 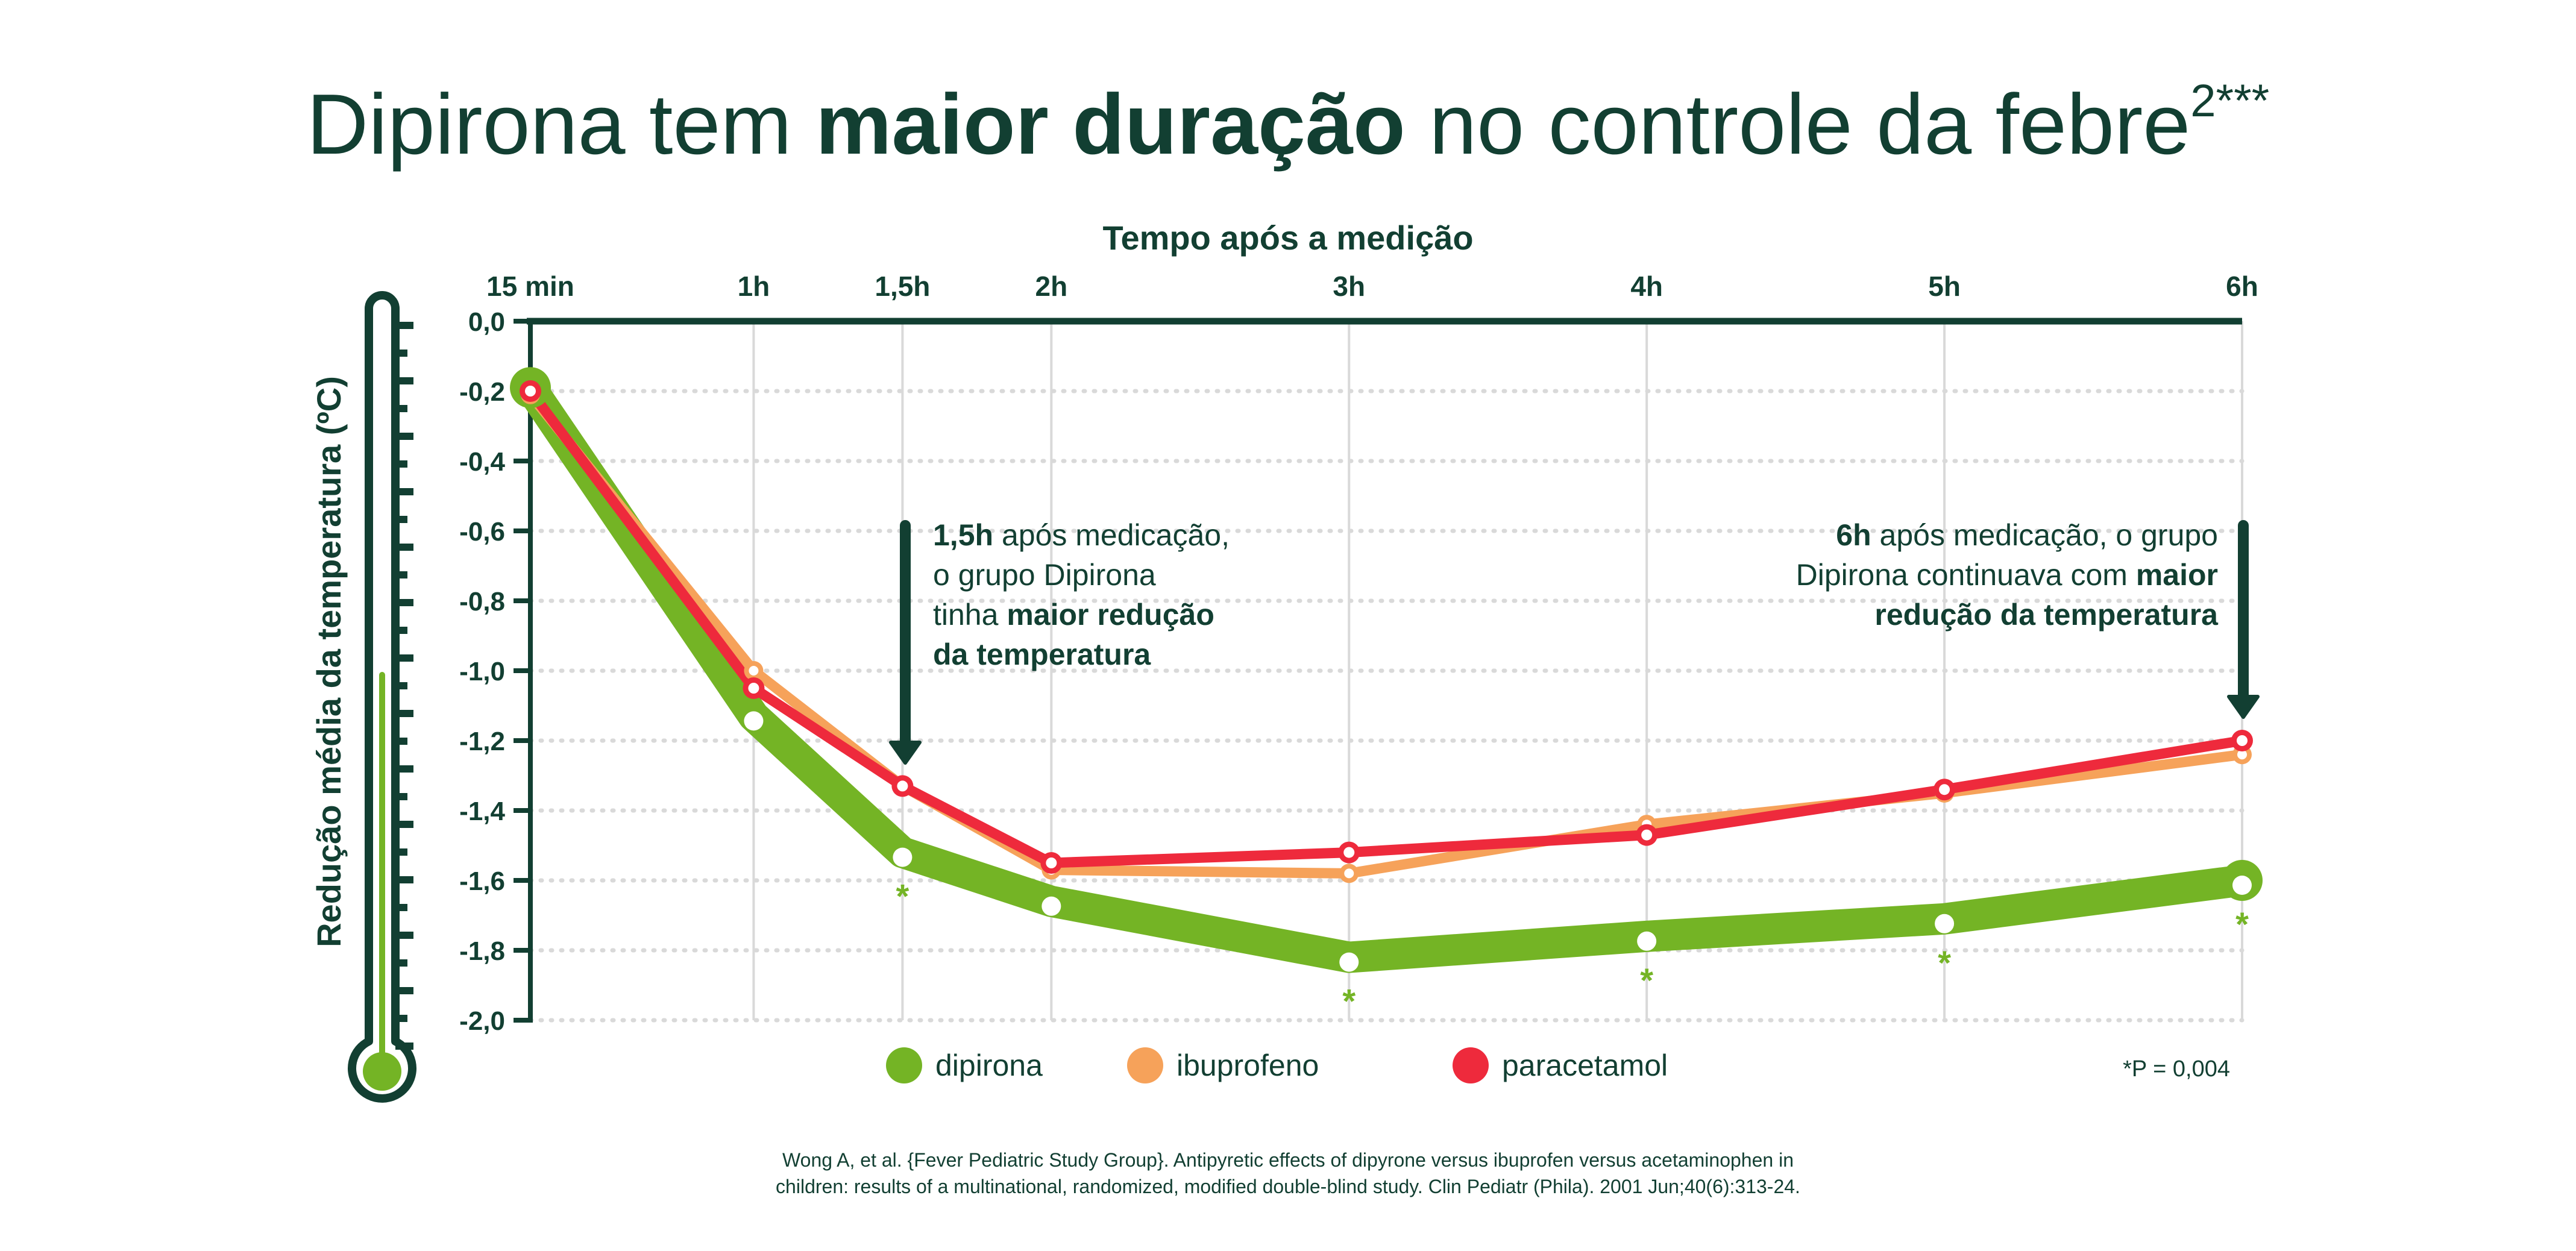 I want to click on annotation-line: tinha maior redução, so click(x=1073, y=615).